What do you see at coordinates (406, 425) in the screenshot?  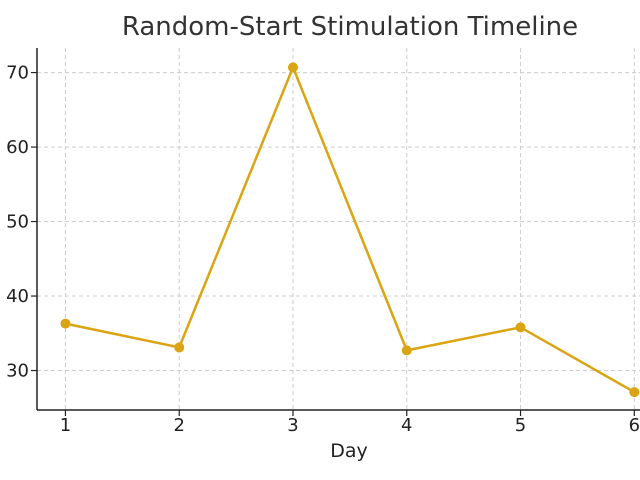 I see `x-tick-label: 4` at bounding box center [406, 425].